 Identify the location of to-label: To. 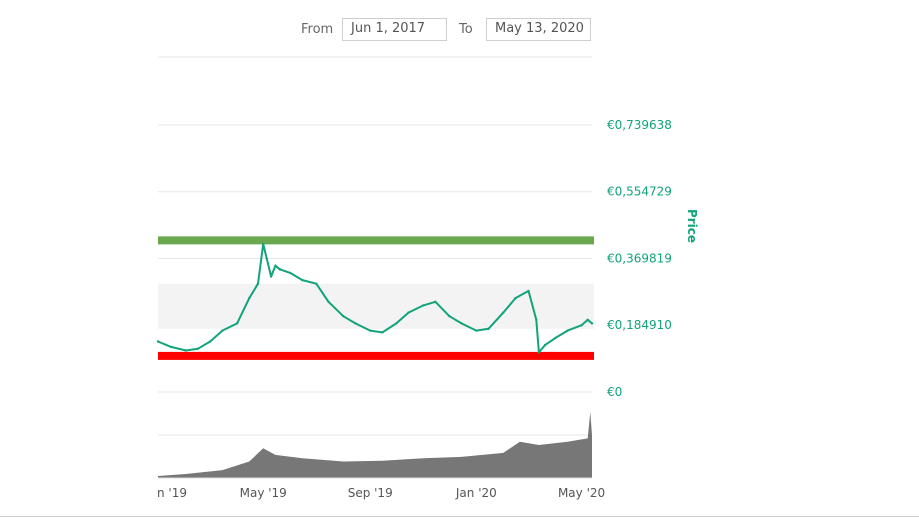
(466, 29).